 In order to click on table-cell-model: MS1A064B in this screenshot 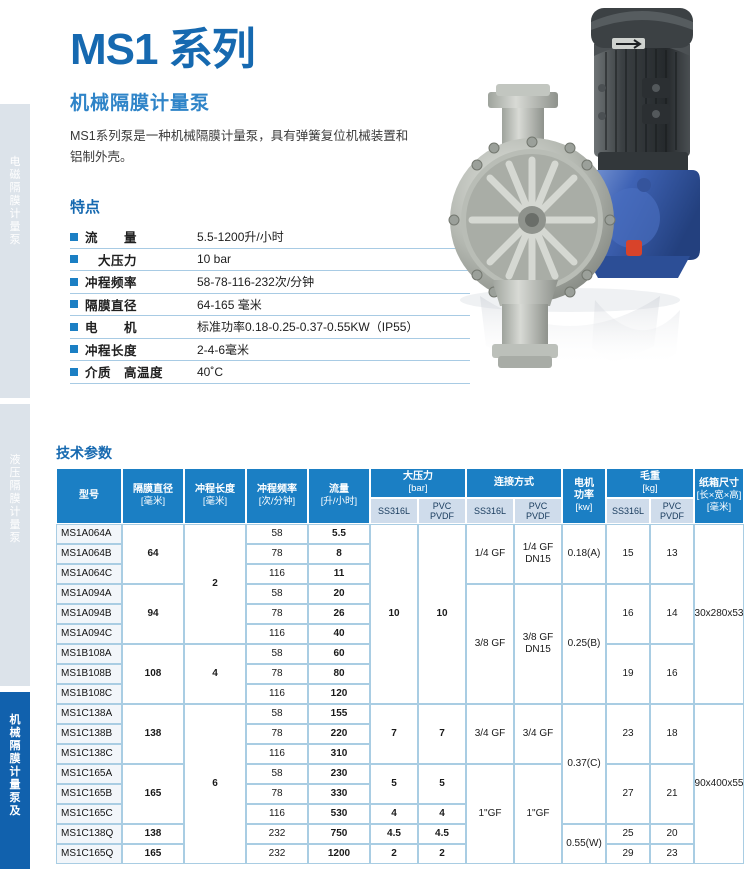, I will do `click(89, 554)`.